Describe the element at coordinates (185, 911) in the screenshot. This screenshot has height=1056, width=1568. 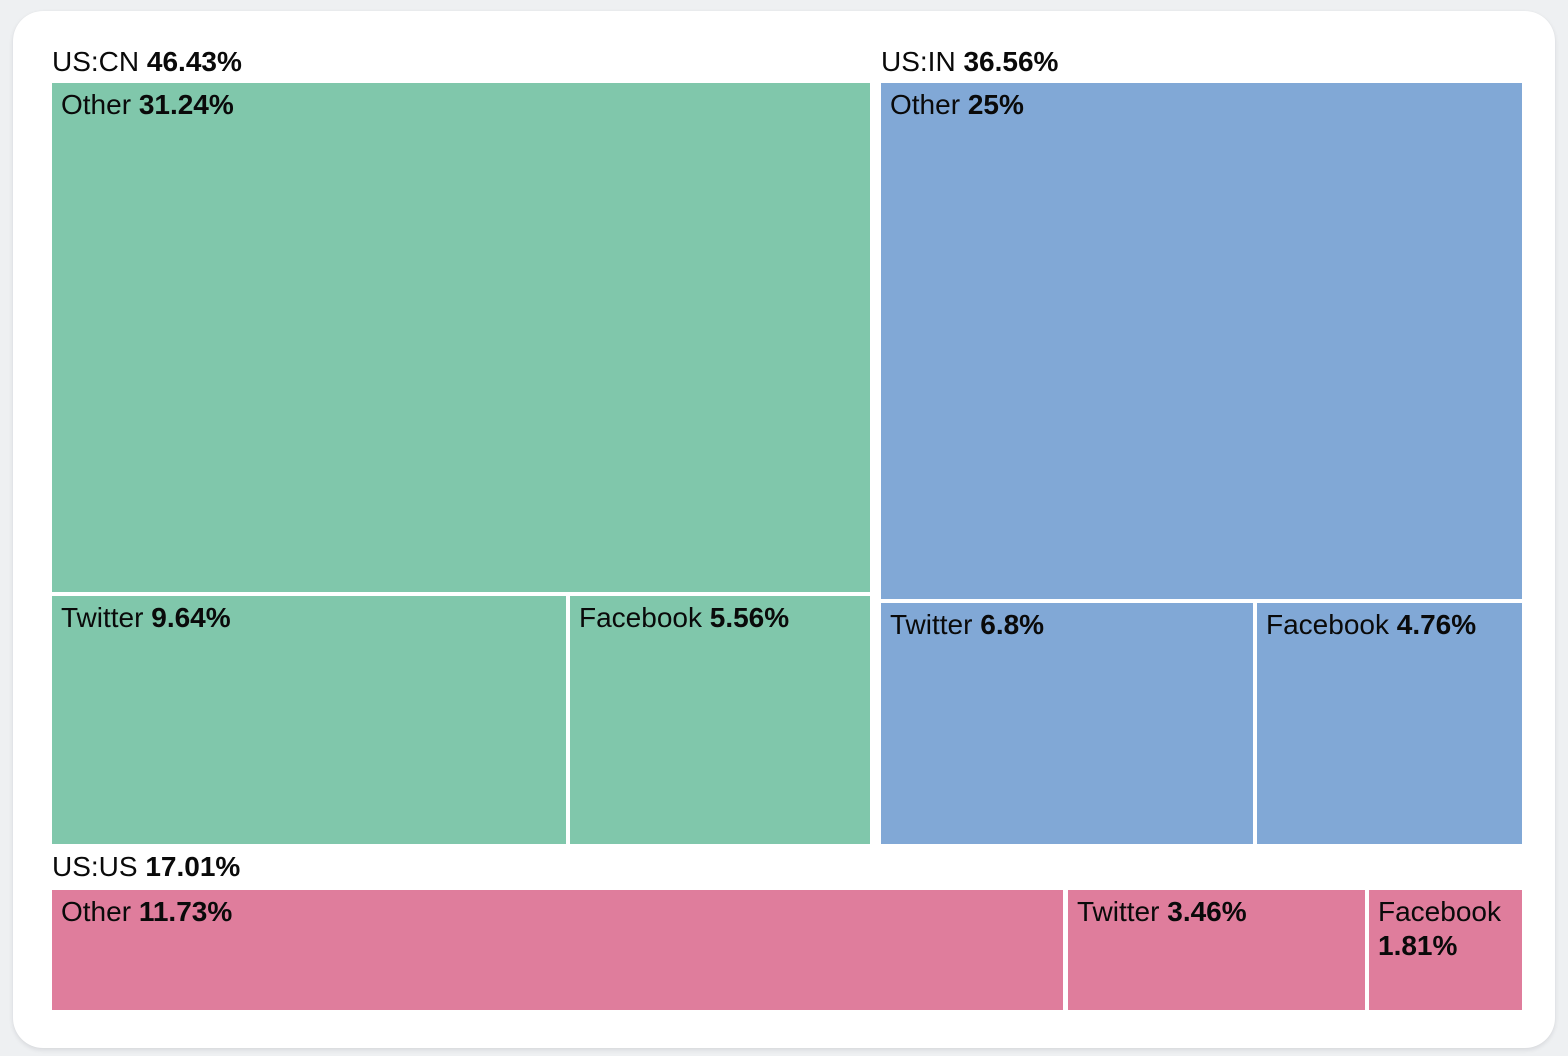
I see `tile-value: 11.73%` at that location.